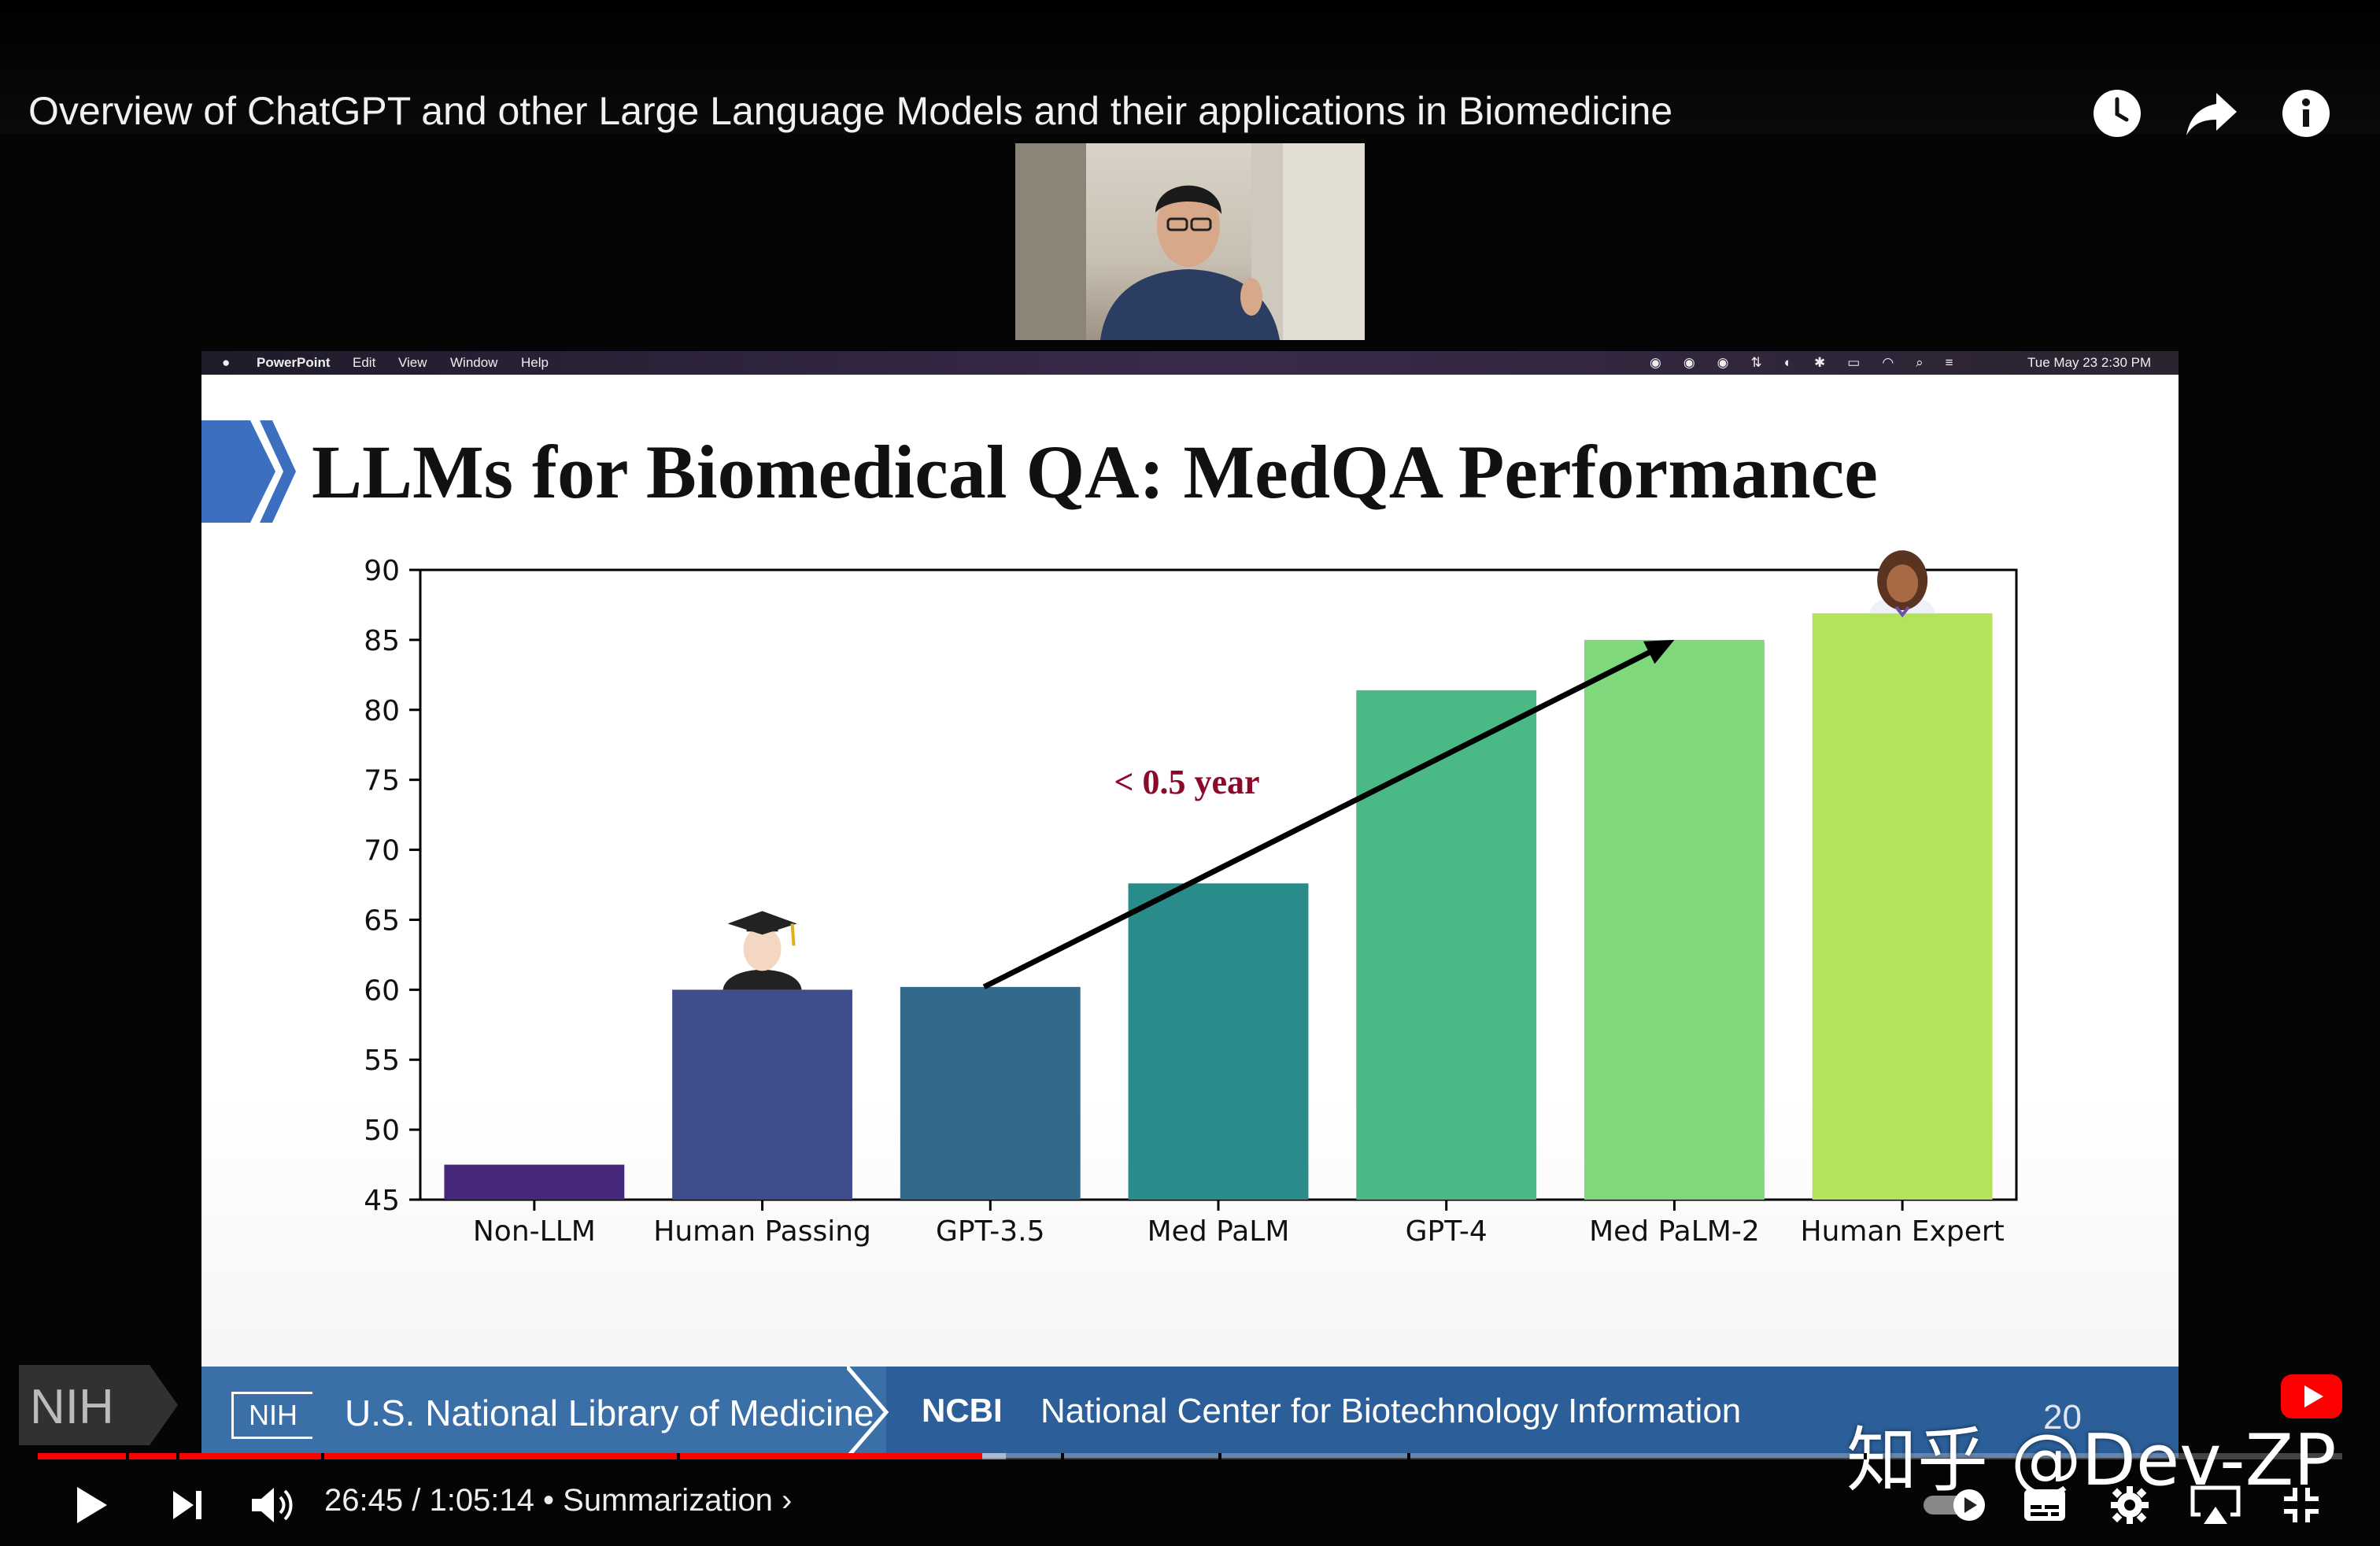 The image size is (2380, 1546). I want to click on share-icon, so click(2211, 114).